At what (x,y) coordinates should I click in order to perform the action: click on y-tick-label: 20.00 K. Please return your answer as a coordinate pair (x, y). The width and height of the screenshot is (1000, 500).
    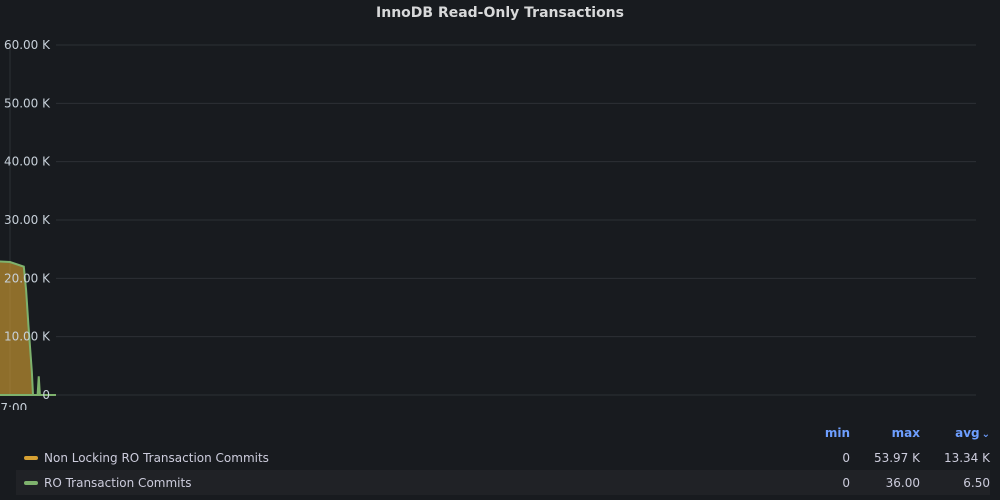
    Looking at the image, I should click on (27, 278).